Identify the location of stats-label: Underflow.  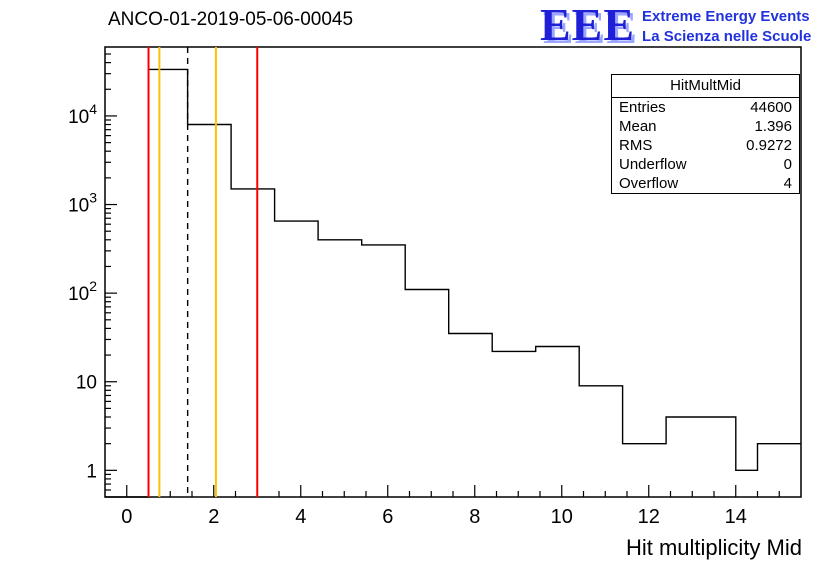
(653, 164).